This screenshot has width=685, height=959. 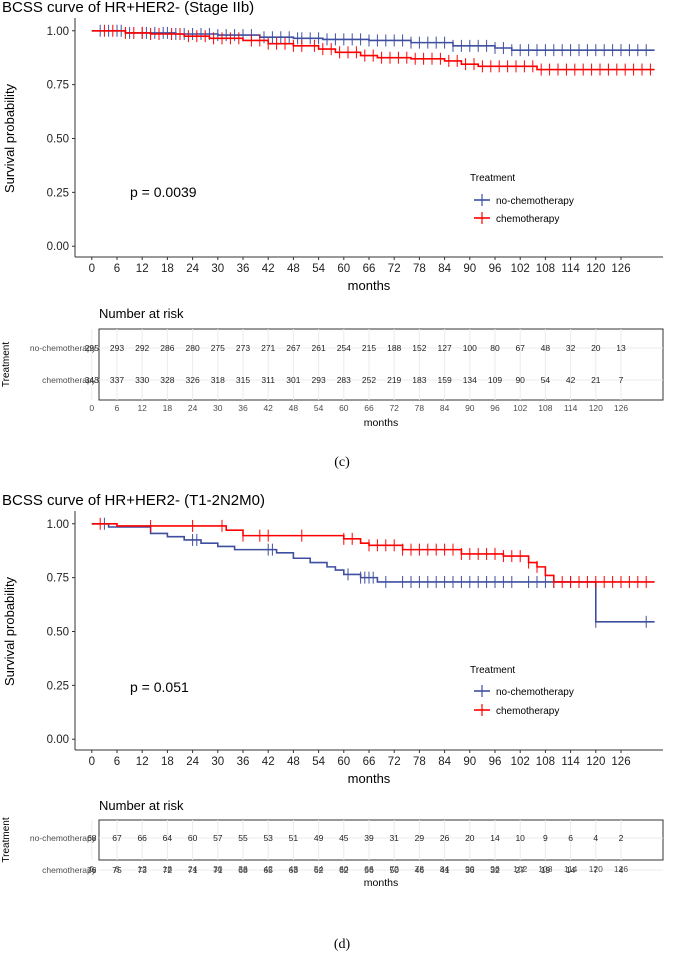 What do you see at coordinates (9, 138) in the screenshot?
I see `y-axis-label: Survival probability` at bounding box center [9, 138].